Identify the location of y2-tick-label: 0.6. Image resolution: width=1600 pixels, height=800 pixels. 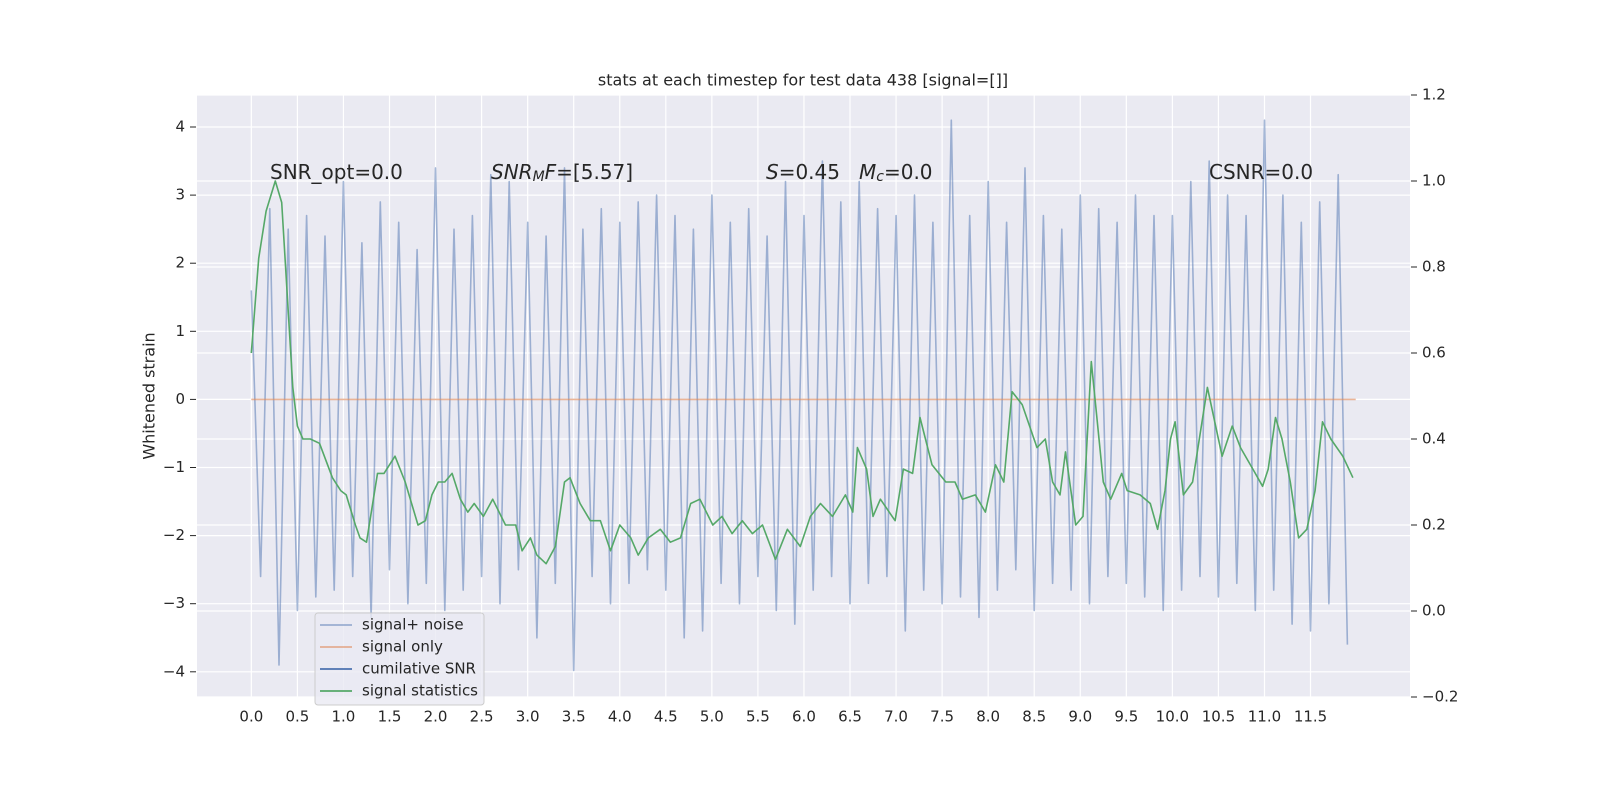
(1434, 353).